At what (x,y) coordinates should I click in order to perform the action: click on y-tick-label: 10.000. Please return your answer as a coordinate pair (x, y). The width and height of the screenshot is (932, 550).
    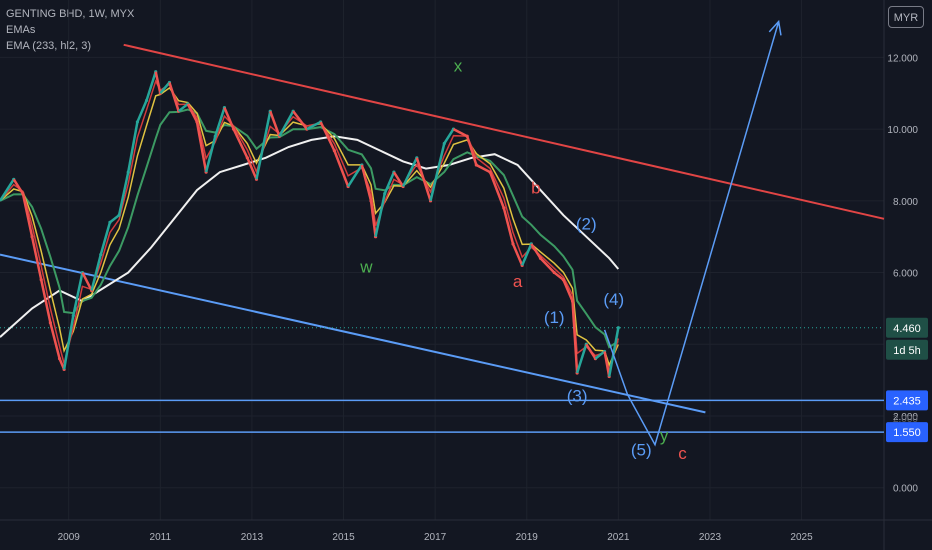
    Looking at the image, I should click on (902, 130).